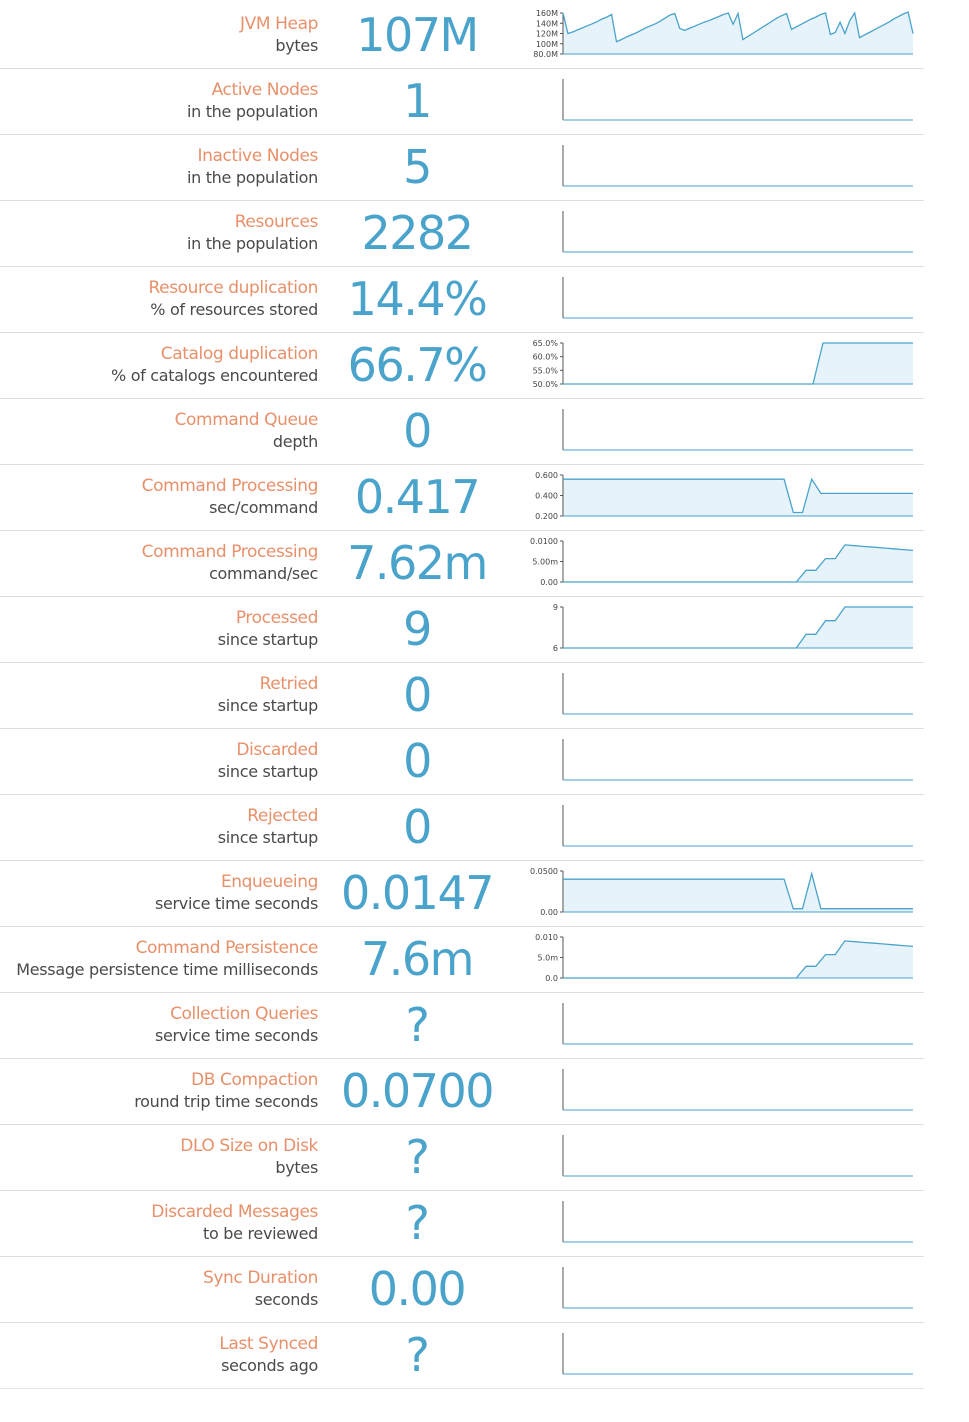  What do you see at coordinates (546, 384) in the screenshot?
I see `y-tick-label: 50.0%` at bounding box center [546, 384].